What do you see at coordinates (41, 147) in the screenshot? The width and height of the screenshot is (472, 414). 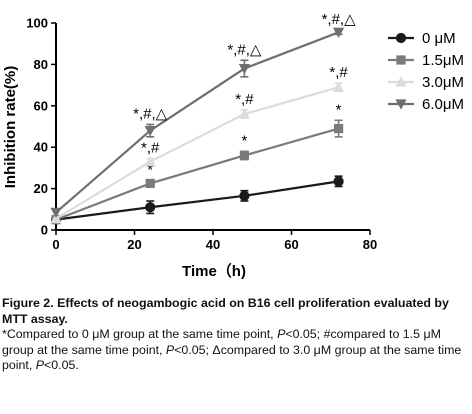 I see `y-tick-label: 40` at bounding box center [41, 147].